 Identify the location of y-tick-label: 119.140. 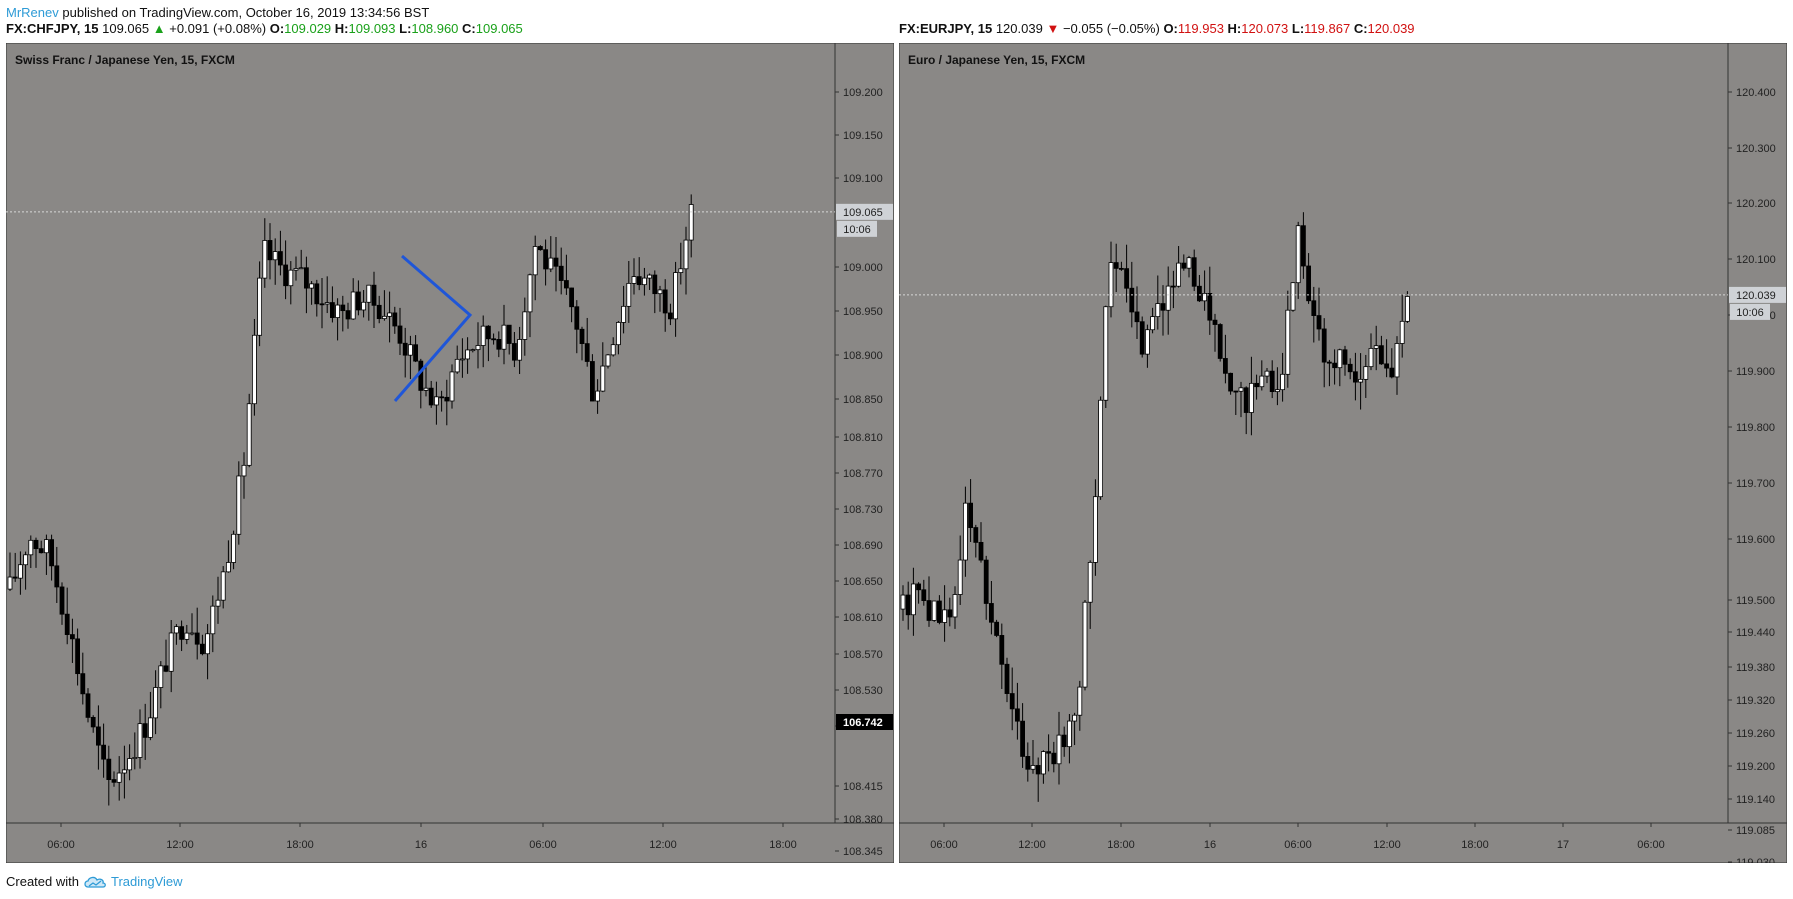
(1755, 800).